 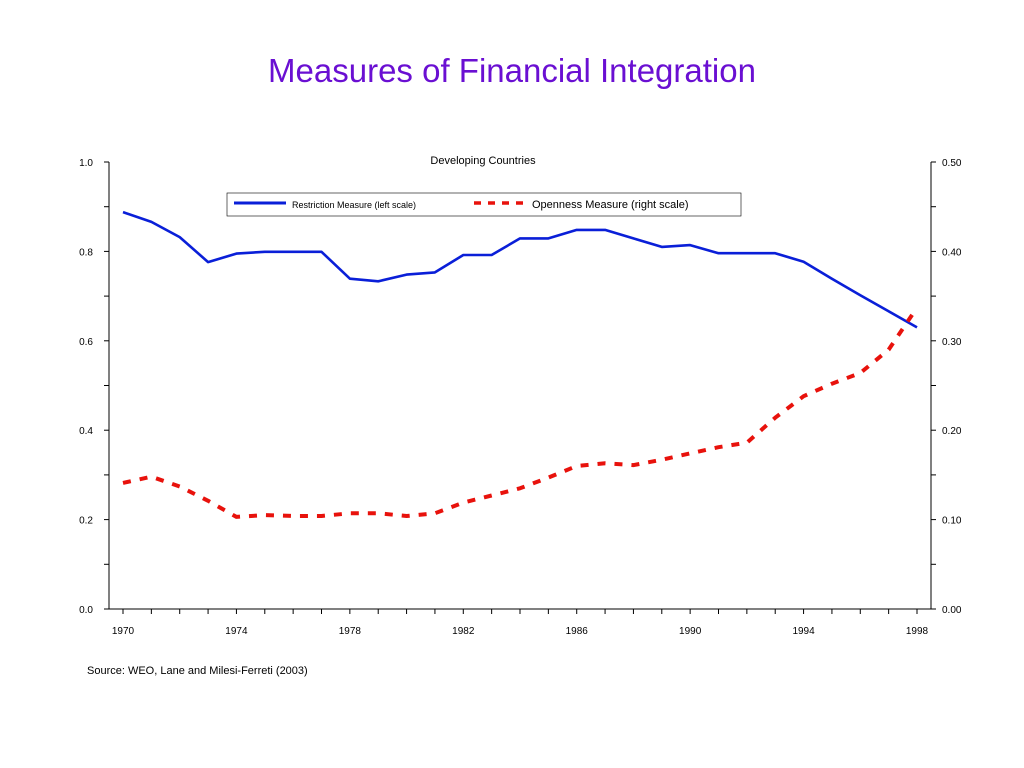 I want to click on right-tick-label: 0.40, so click(x=952, y=252).